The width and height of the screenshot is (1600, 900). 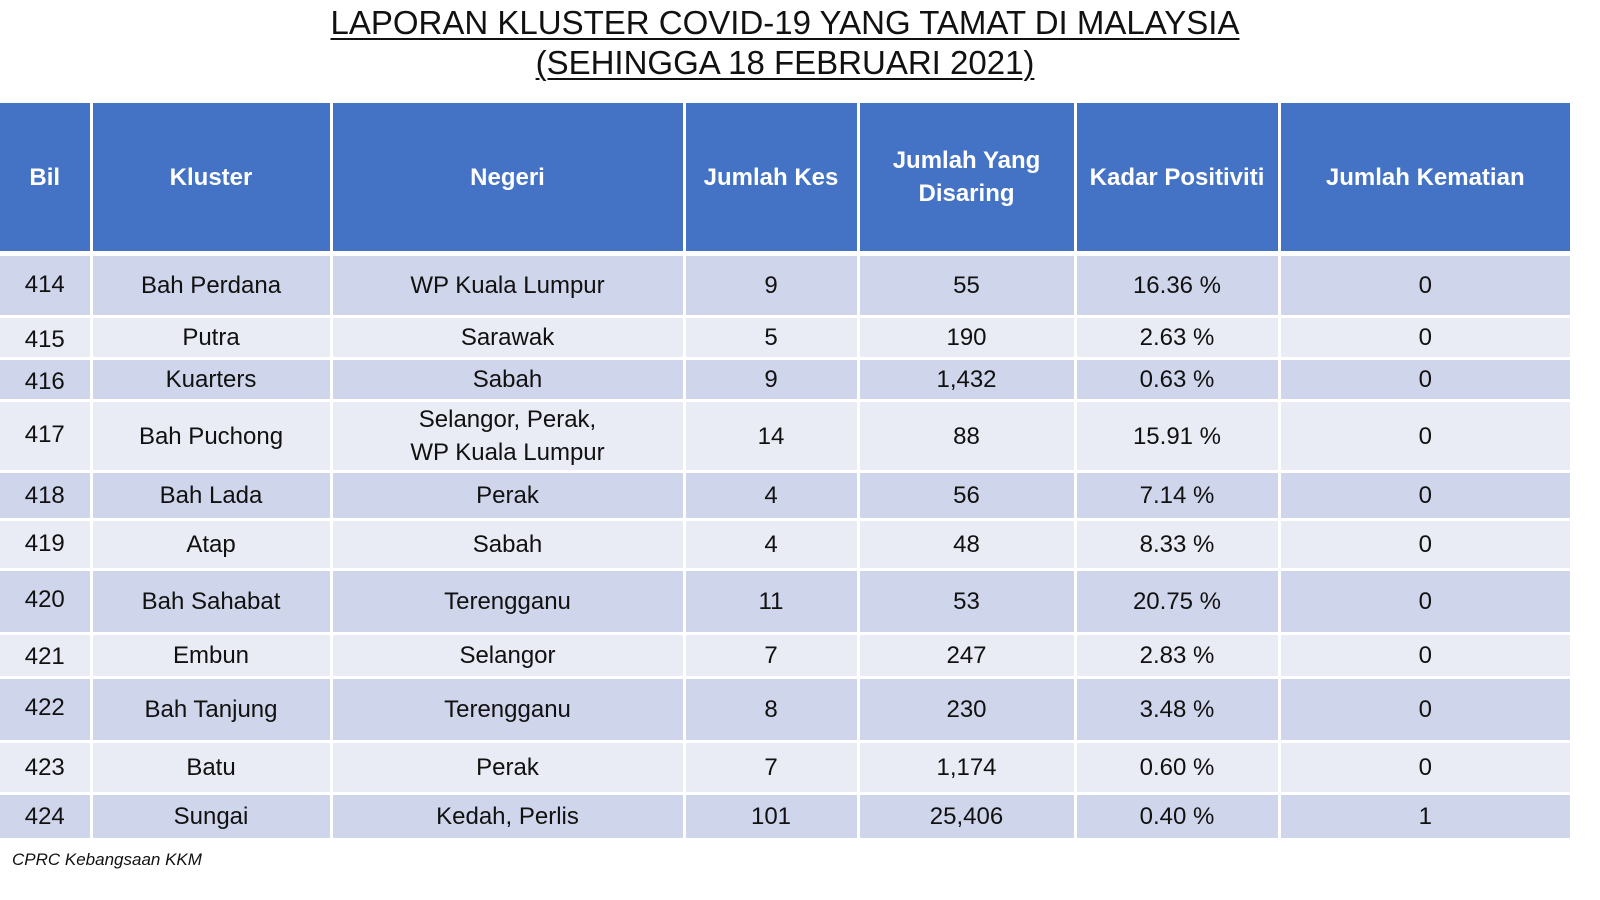 I want to click on cell-negeri: Sarawak, so click(x=506, y=338).